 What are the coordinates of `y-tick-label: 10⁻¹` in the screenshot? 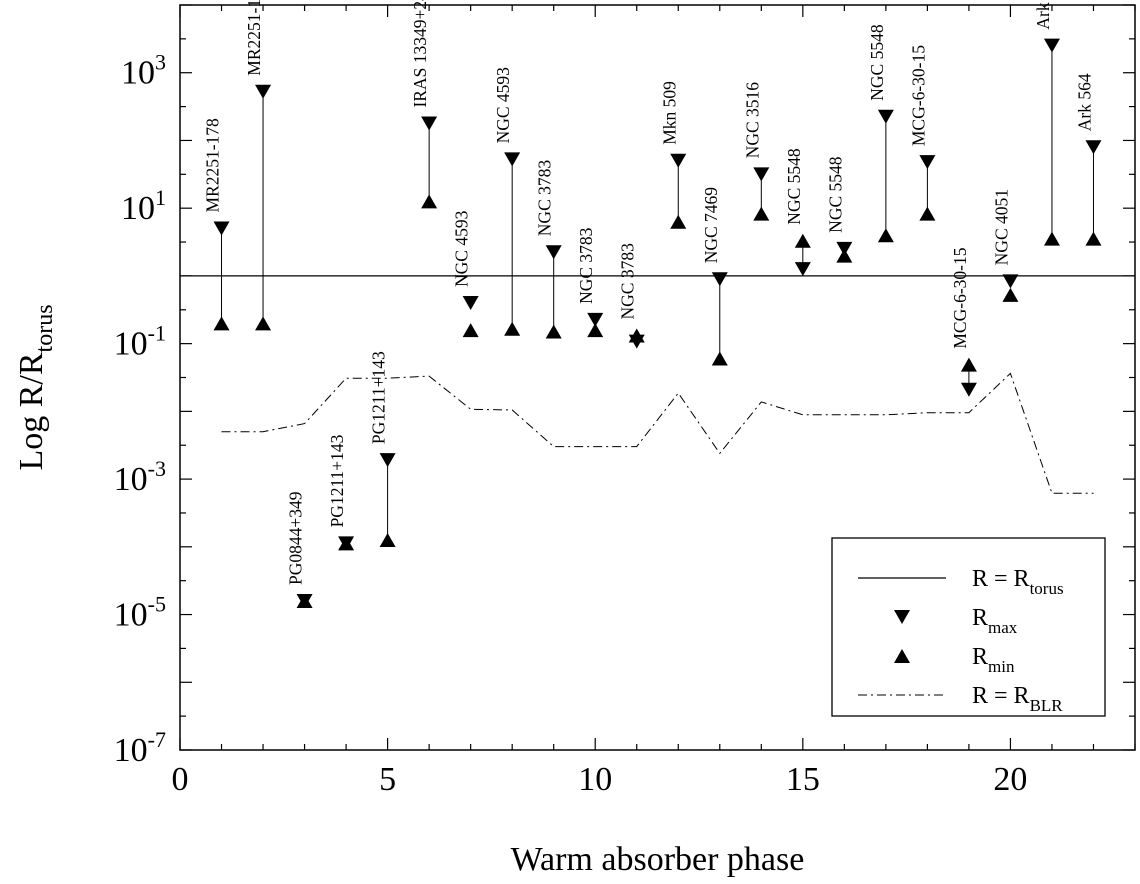 It's located at (140, 342).